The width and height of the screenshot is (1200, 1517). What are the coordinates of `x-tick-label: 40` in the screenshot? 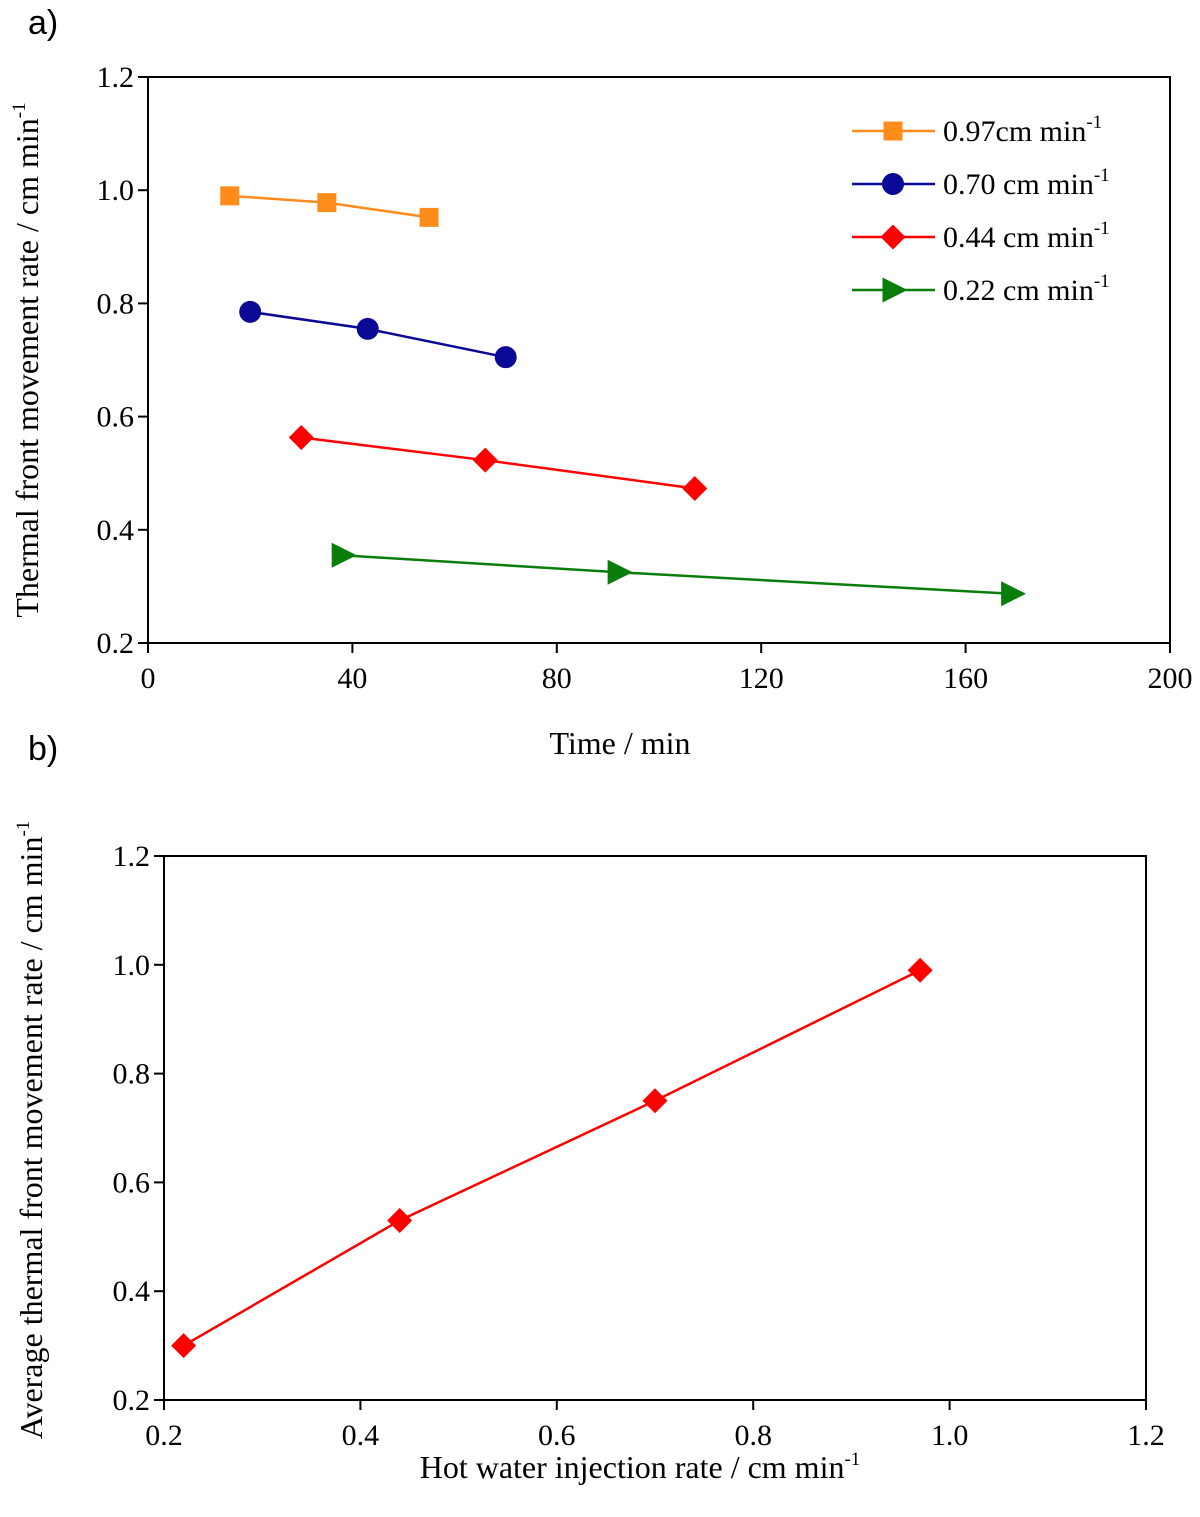 It's located at (352, 678).